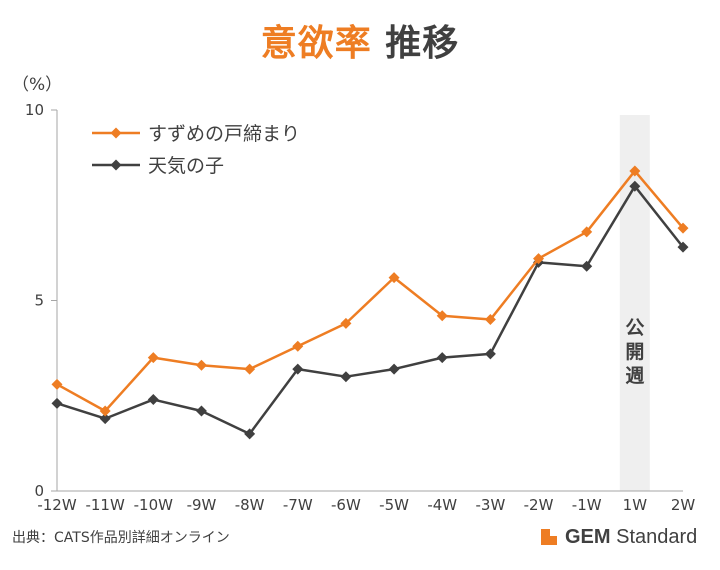  I want to click on source-note: 出典：CATS作品別詳細オンライン, so click(121, 538).